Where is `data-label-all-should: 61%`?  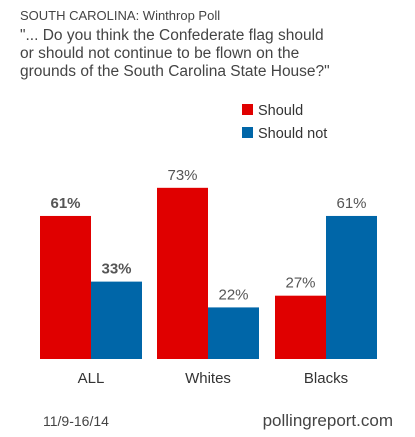
data-label-all-should: 61% is located at coordinates (65, 203).